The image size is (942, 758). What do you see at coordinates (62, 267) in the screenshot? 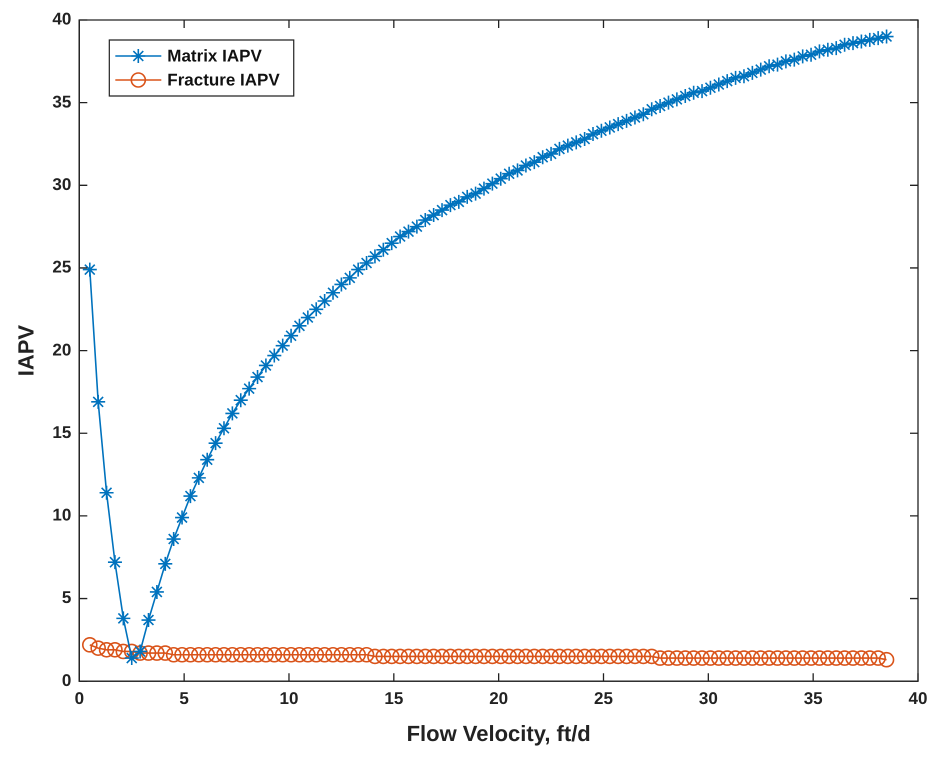
I see `y-tick-label: 25` at bounding box center [62, 267].